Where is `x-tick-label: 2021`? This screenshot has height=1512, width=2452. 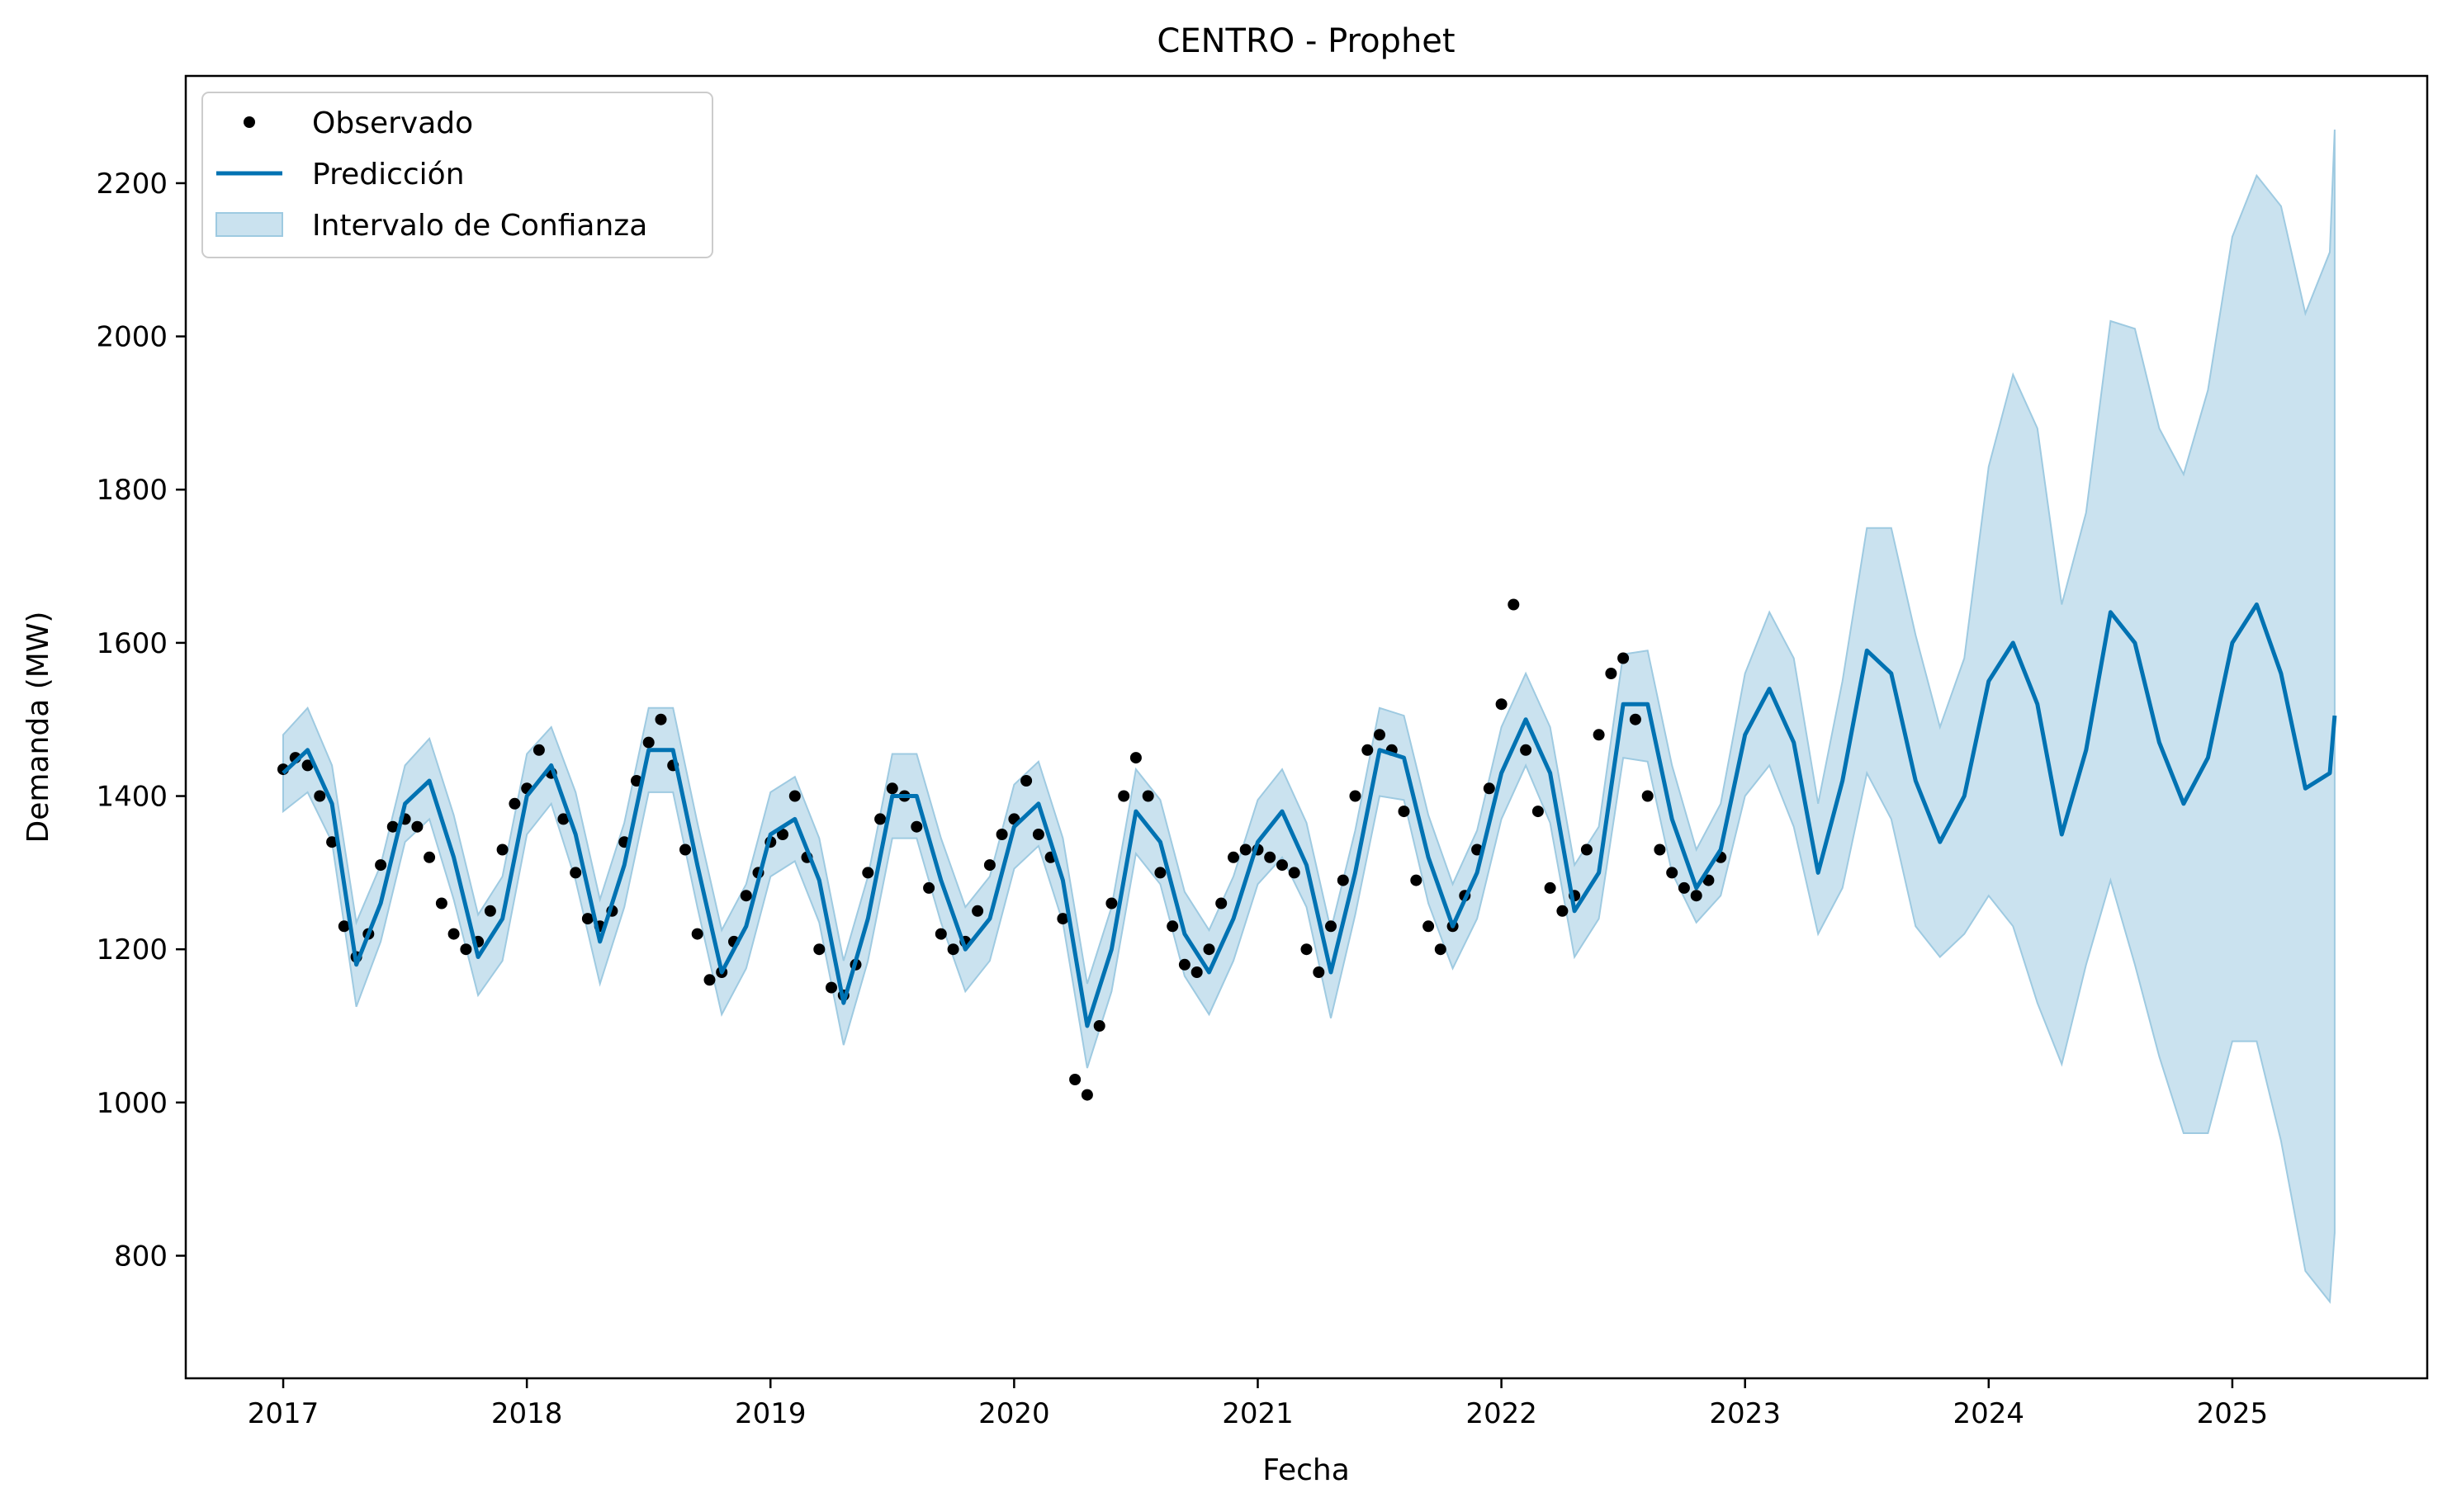
x-tick-label: 2021 is located at coordinates (1258, 1413).